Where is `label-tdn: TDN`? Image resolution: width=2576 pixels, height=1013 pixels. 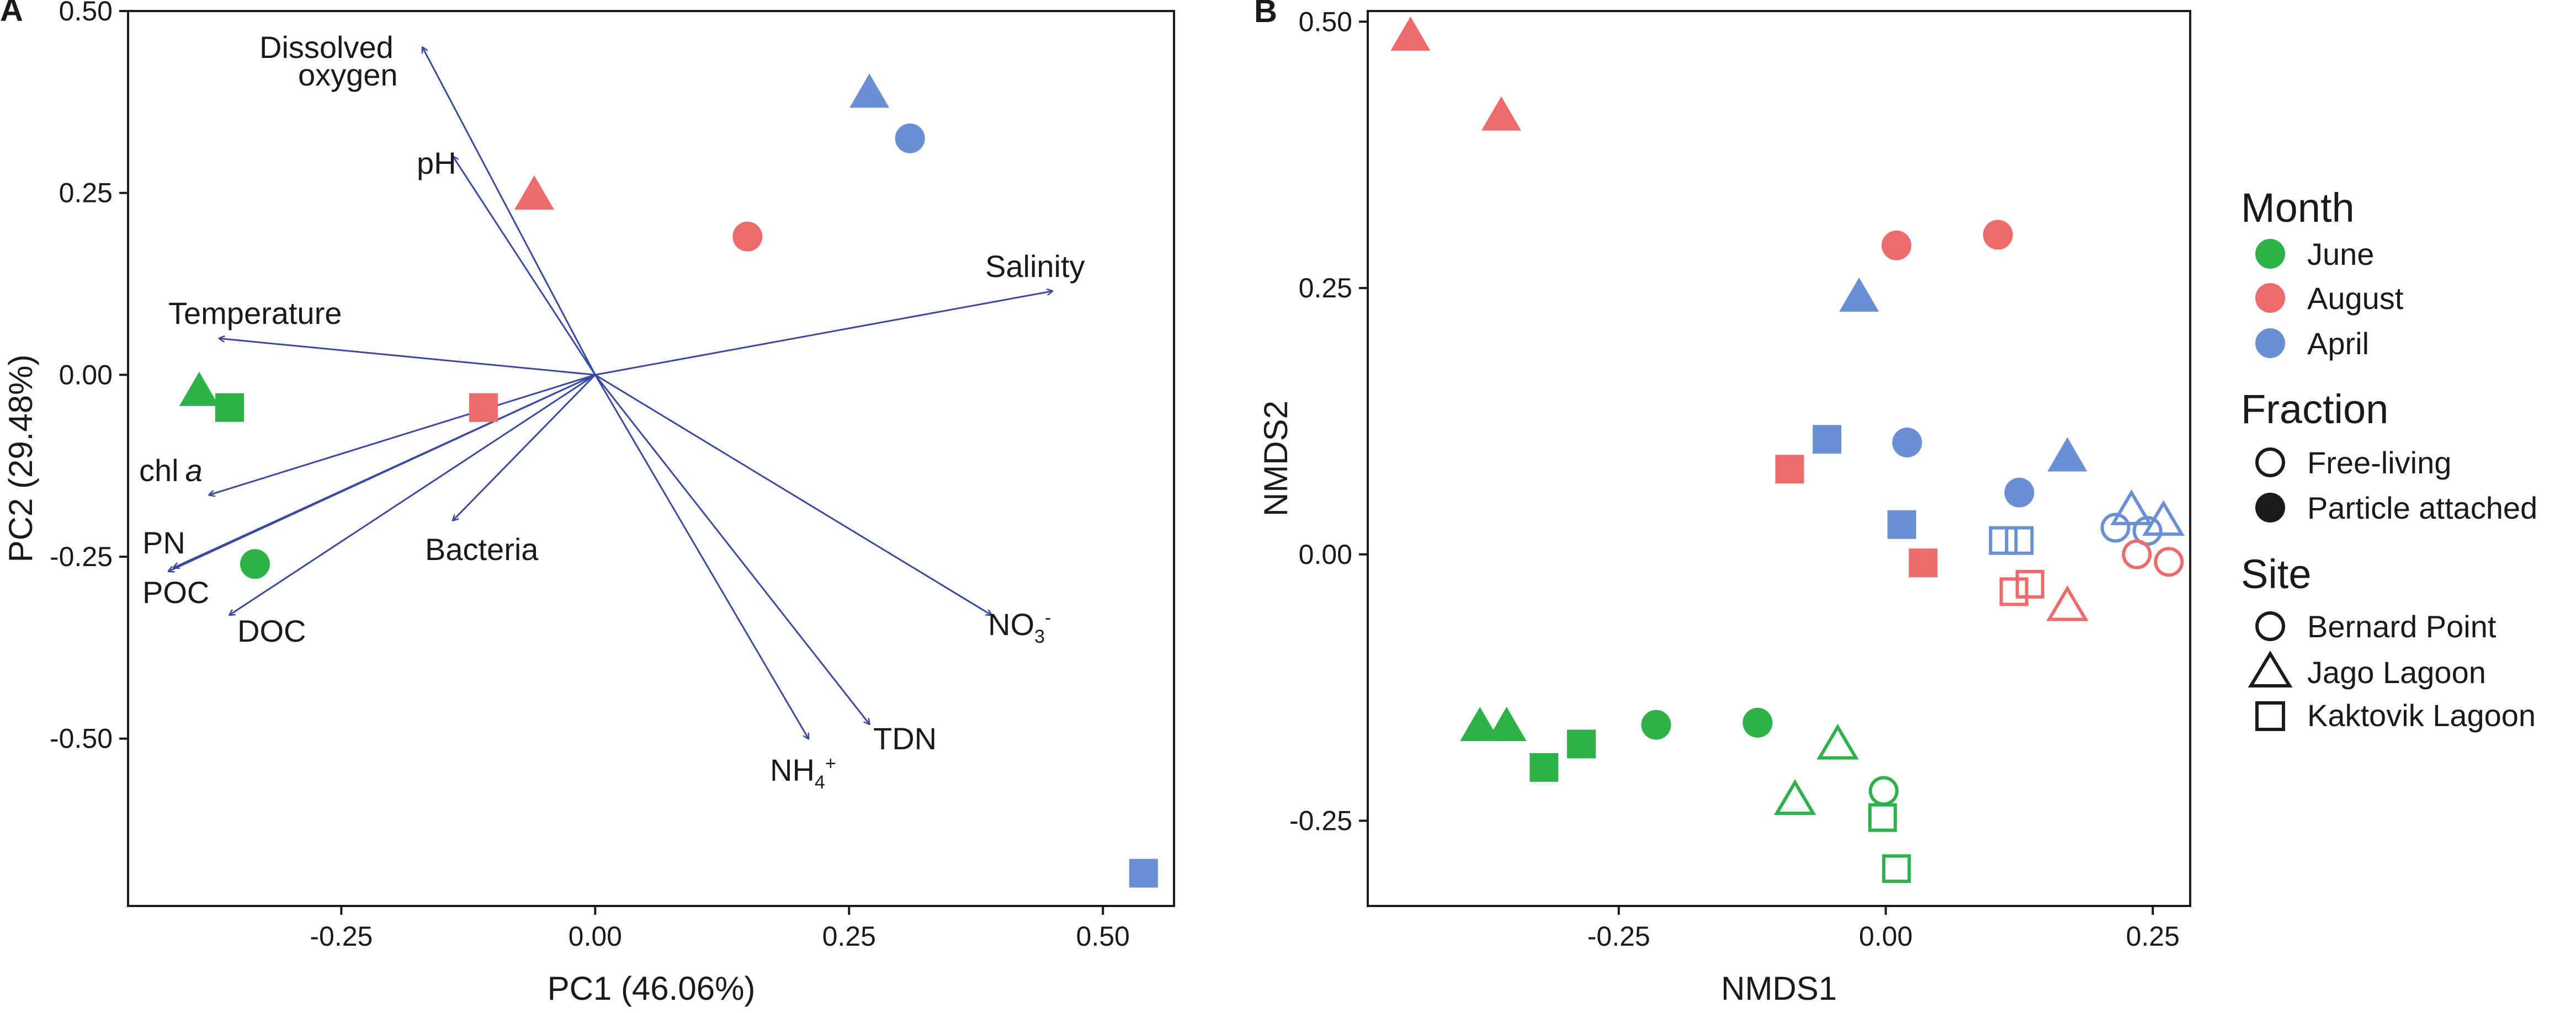 label-tdn: TDN is located at coordinates (905, 738).